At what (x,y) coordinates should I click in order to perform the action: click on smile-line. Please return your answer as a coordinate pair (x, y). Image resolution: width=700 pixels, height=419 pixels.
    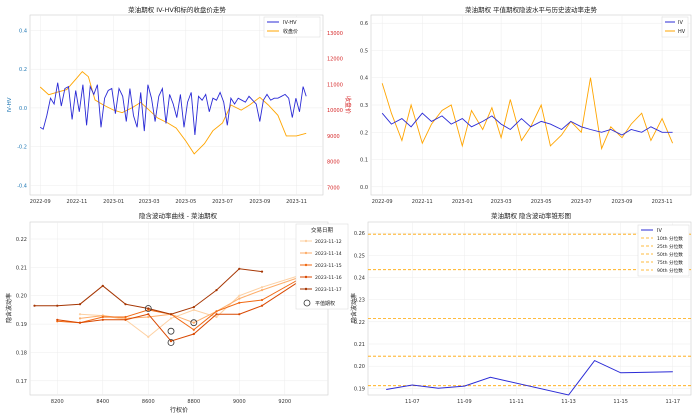
    Looking at the image, I should click on (193, 305).